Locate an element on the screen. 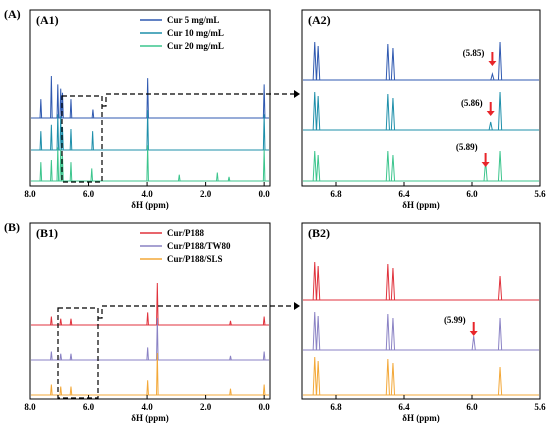  x-tick-label: 5.6 is located at coordinates (540, 407).